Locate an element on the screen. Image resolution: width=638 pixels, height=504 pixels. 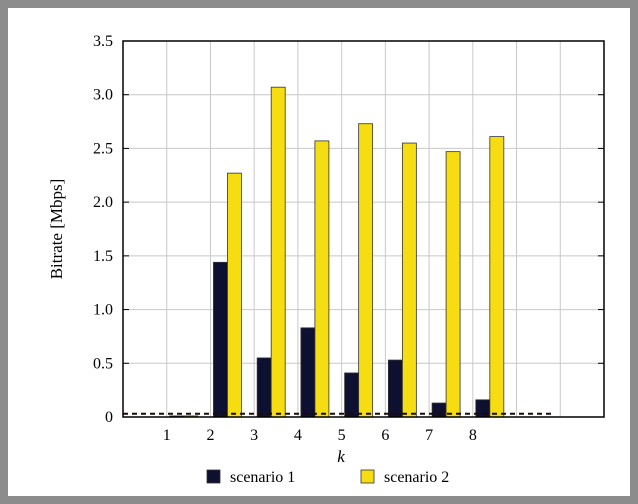
x-tick-label: 4 is located at coordinates (298, 435).